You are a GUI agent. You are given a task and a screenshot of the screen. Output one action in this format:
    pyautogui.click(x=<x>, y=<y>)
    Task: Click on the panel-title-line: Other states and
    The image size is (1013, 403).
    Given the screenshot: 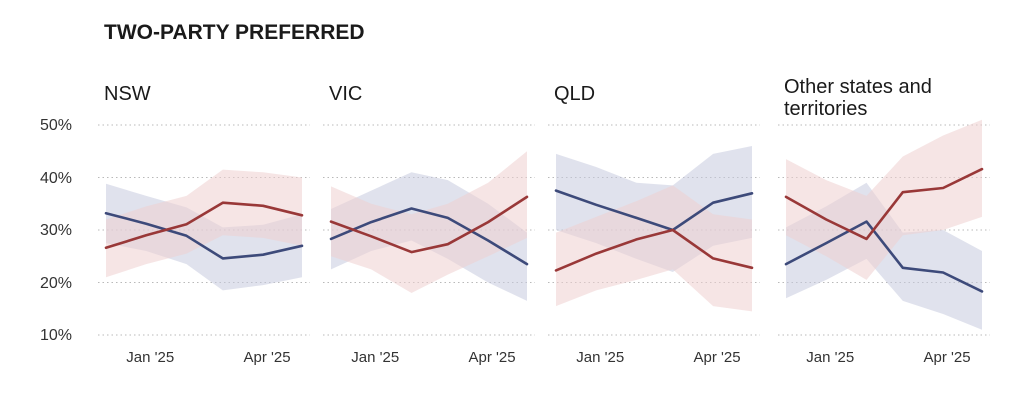 What is the action you would take?
    pyautogui.click(x=858, y=87)
    